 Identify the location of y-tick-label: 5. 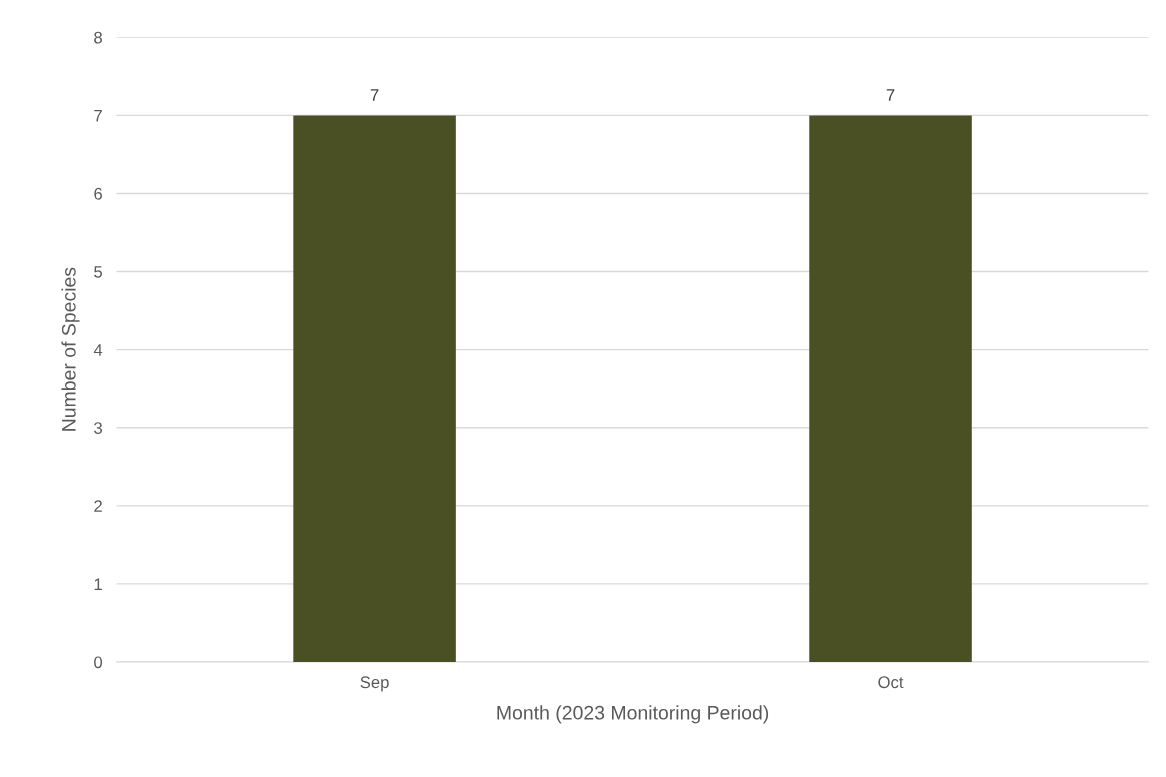
(98, 272).